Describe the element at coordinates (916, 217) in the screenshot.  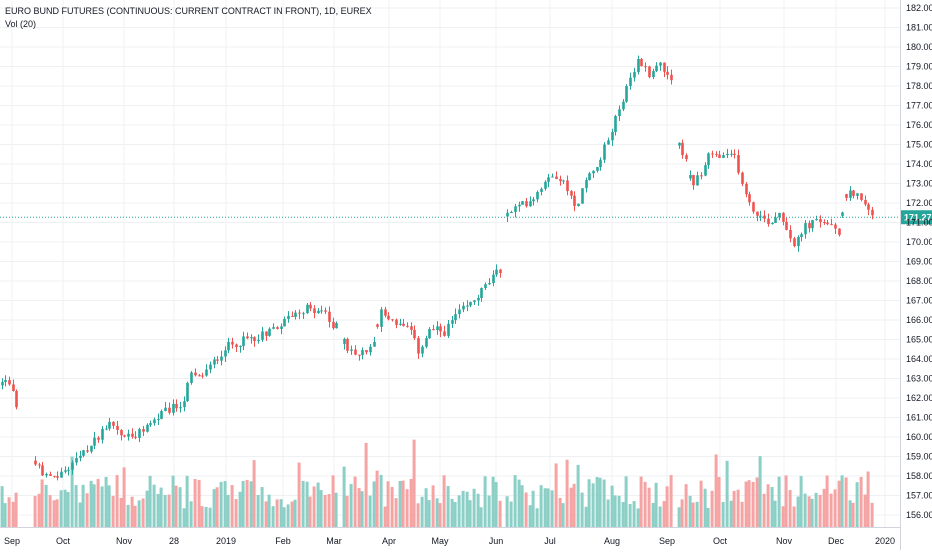
I see `current-price-tag` at that location.